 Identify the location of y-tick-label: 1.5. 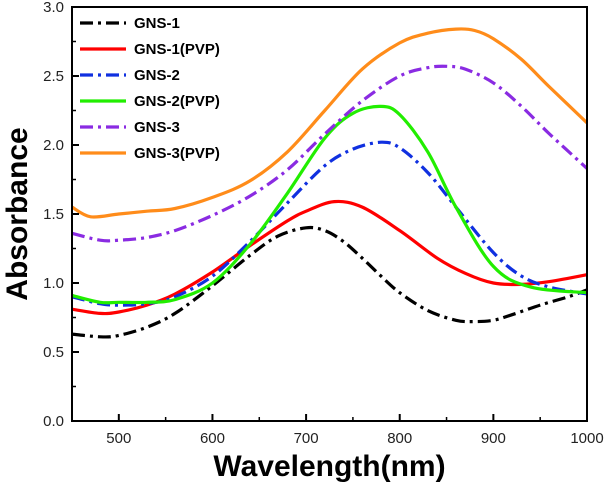
(53, 214).